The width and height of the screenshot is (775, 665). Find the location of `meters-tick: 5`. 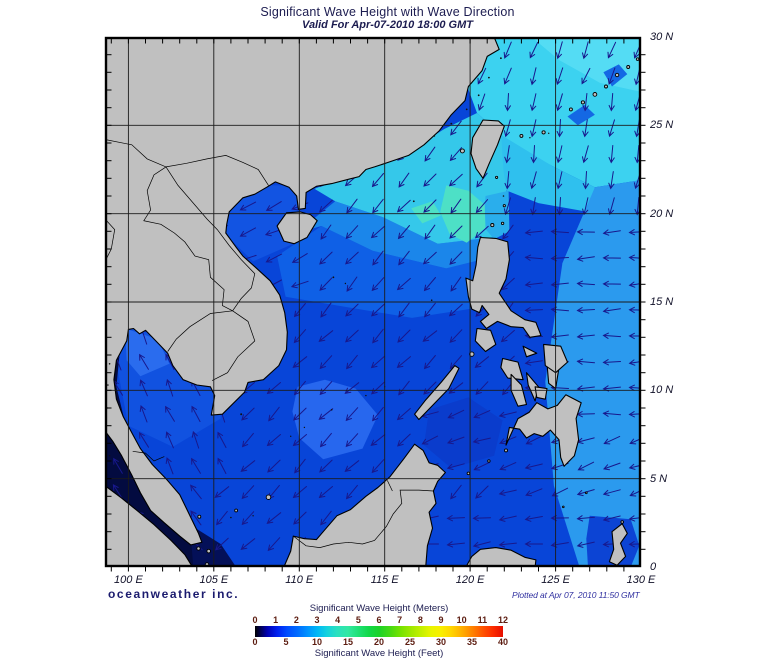

meters-tick: 5 is located at coordinates (358, 620).